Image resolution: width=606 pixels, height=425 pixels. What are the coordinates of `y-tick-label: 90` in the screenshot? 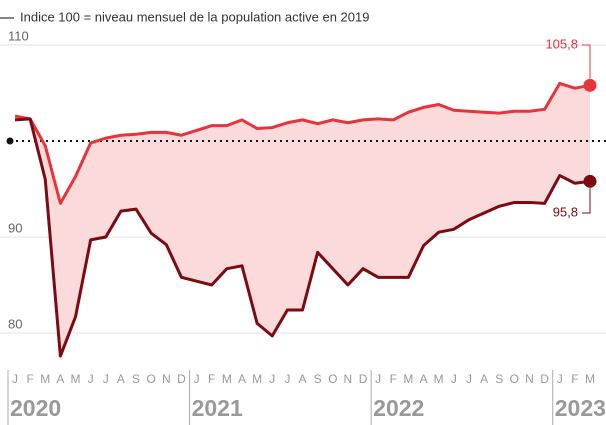 It's located at (15, 227).